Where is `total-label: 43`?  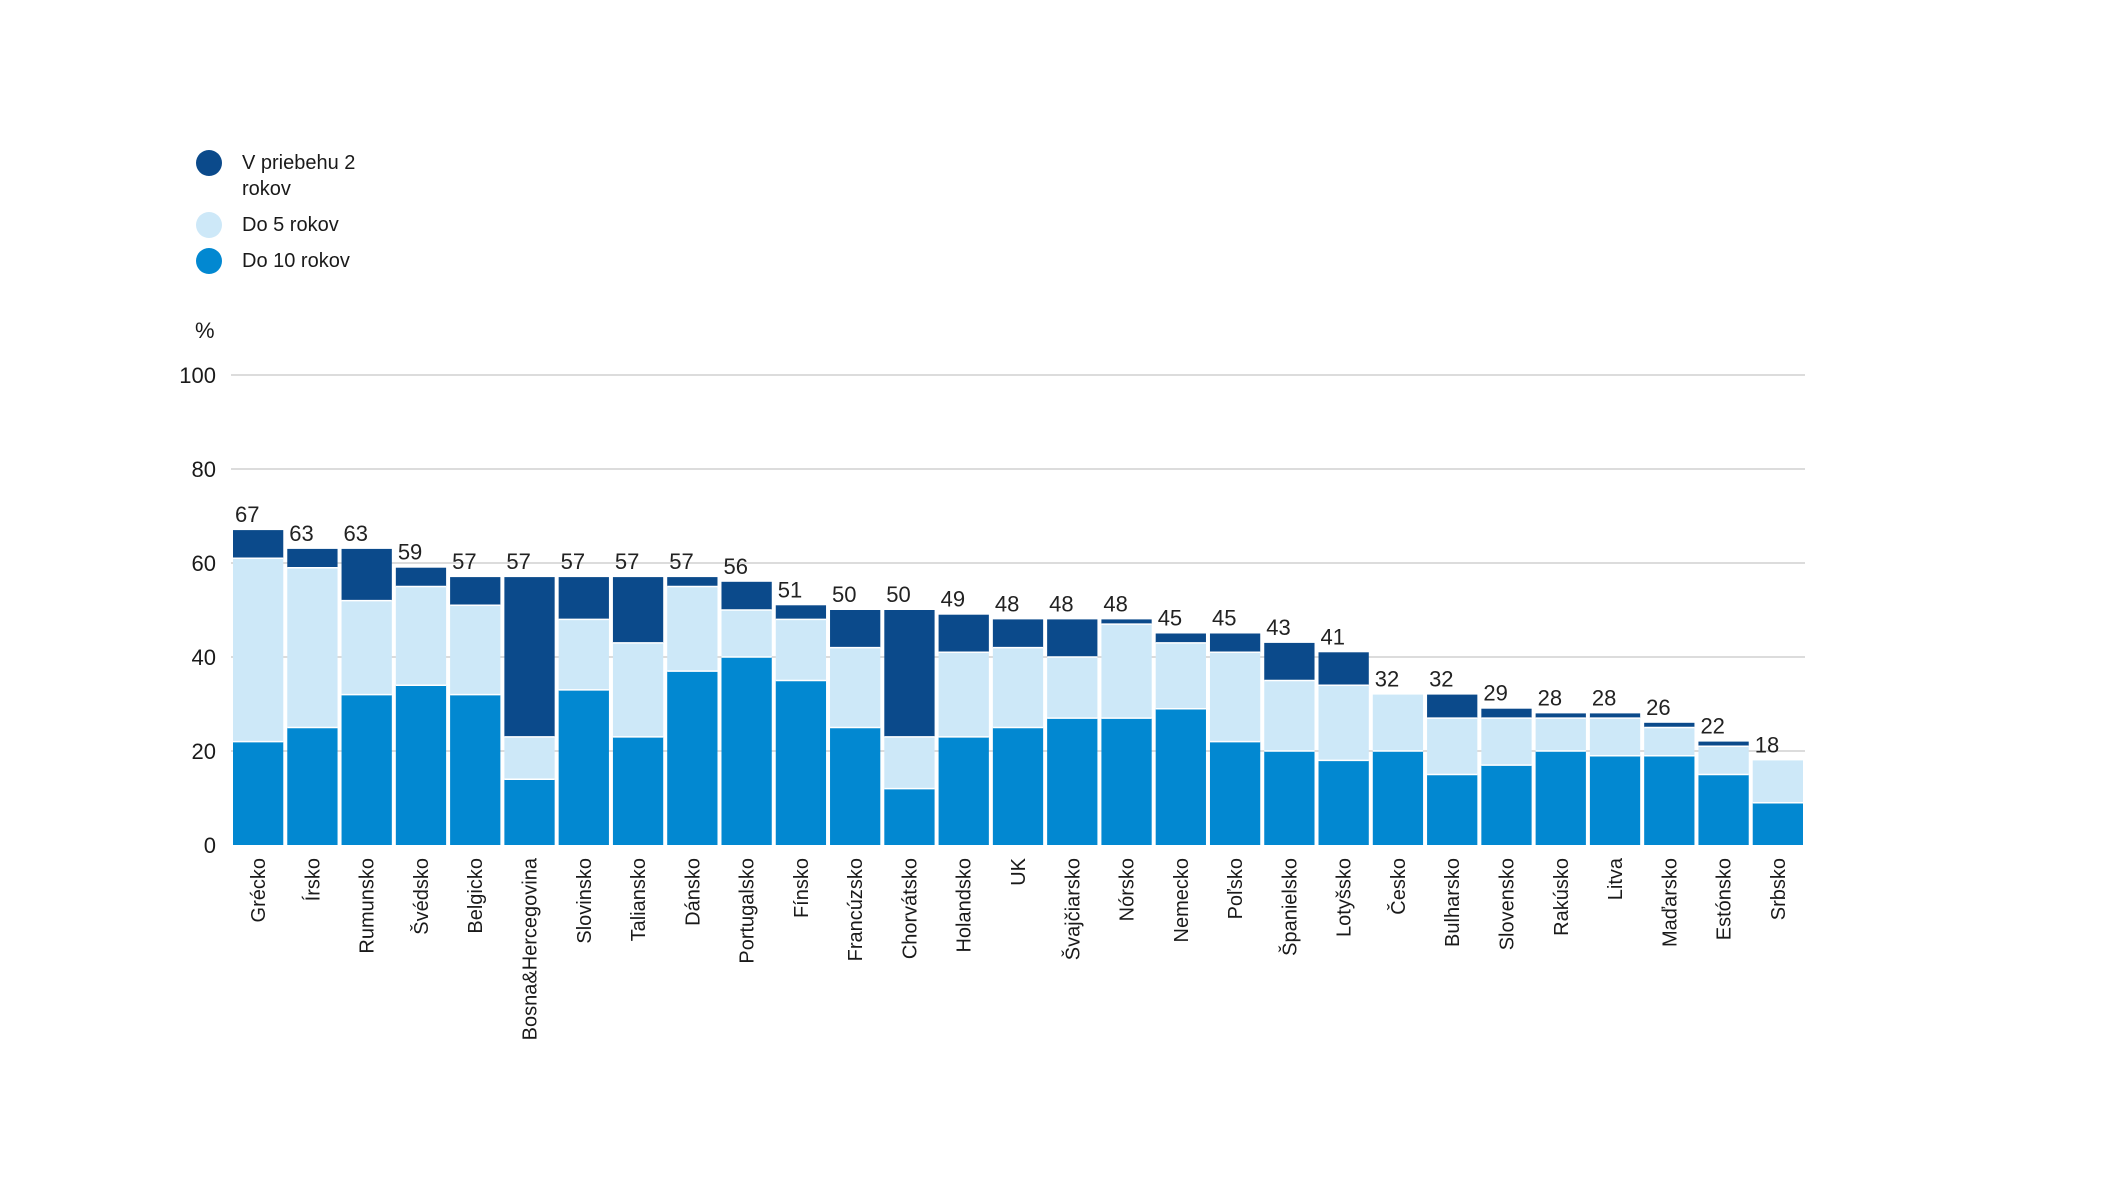
total-label: 43 is located at coordinates (1278, 627).